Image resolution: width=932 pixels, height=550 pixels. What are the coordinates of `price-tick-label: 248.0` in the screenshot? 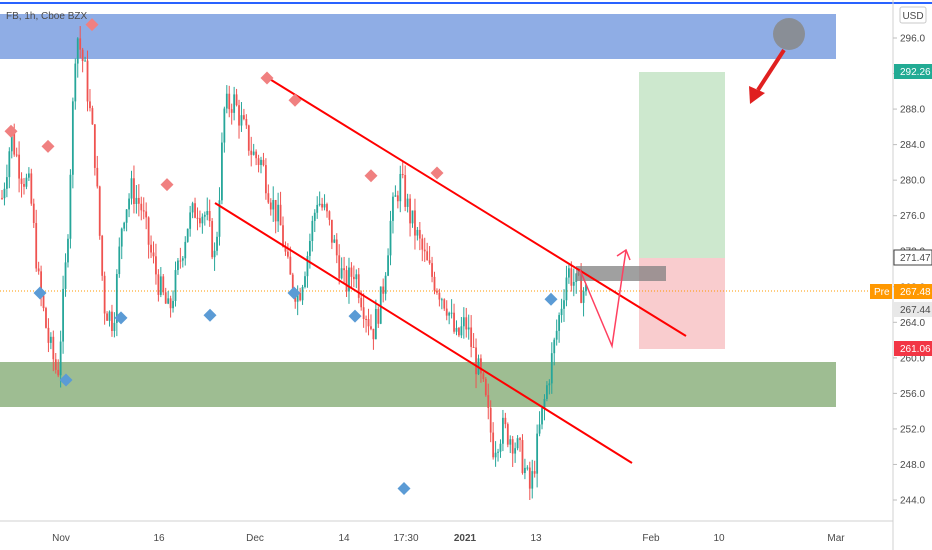 It's located at (912, 465).